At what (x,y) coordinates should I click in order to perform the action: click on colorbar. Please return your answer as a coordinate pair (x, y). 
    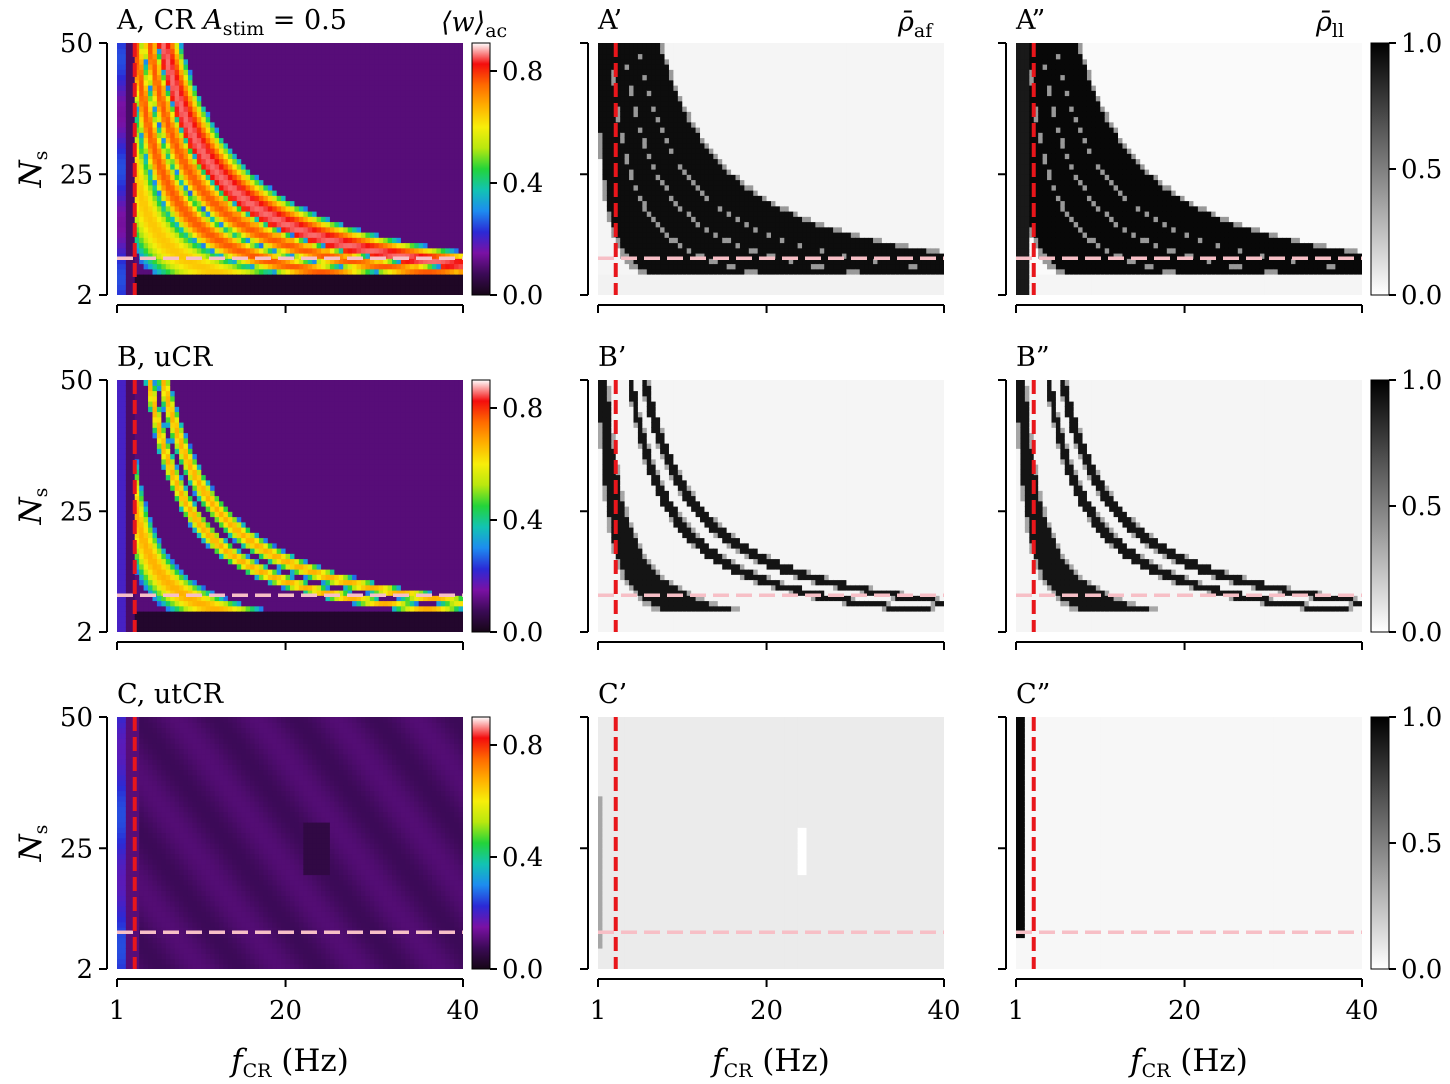
    Looking at the image, I should click on (481, 169).